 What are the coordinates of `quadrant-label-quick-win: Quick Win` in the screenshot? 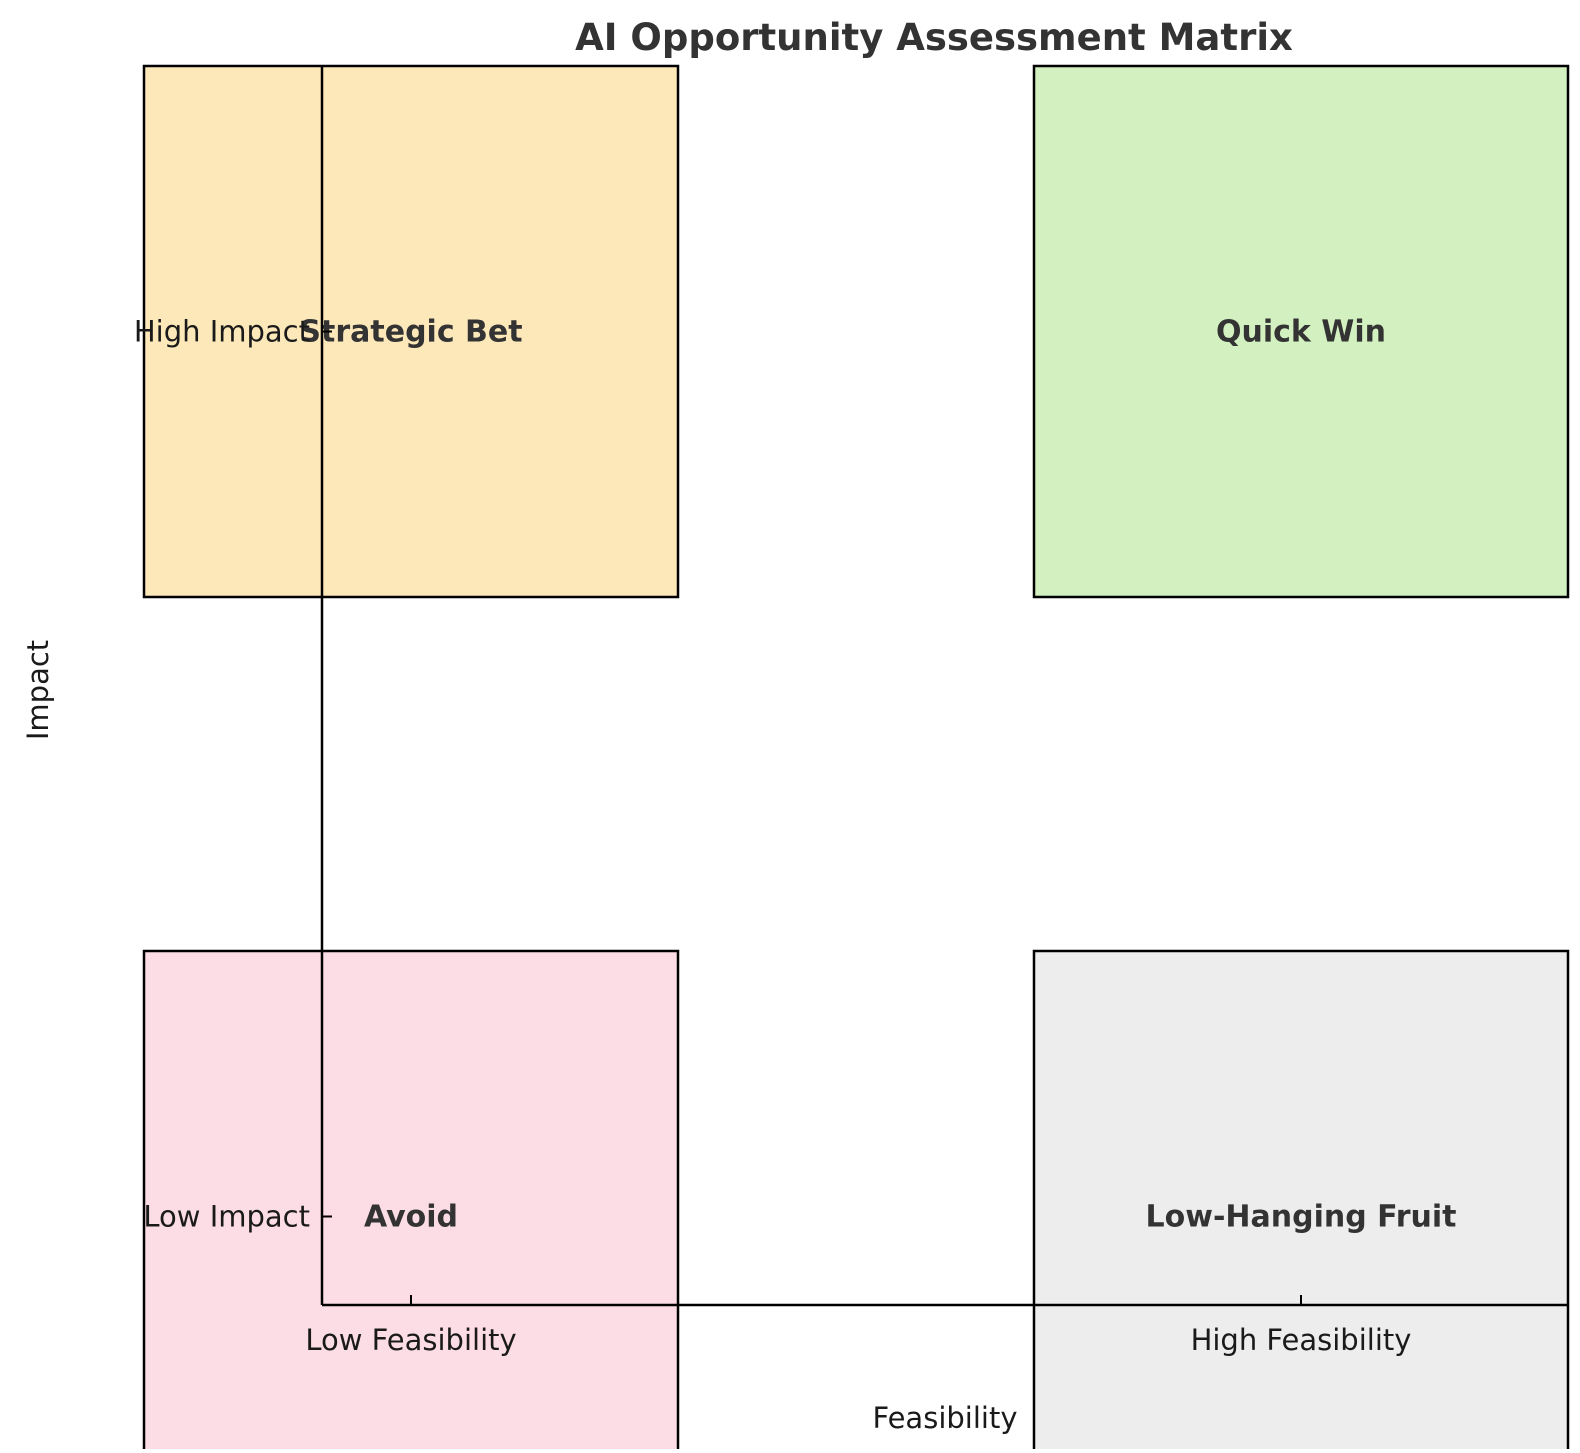 It's located at (1301, 332).